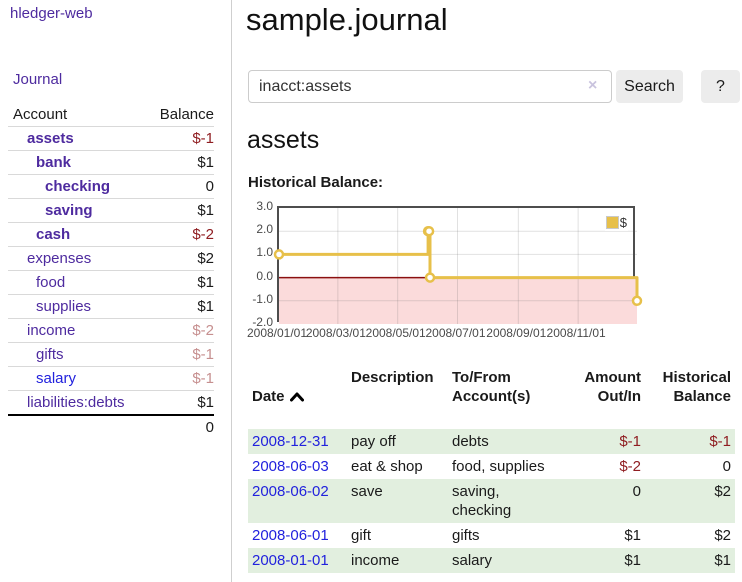  Describe the element at coordinates (53, 234) in the screenshot. I see `account-link: cash` at that location.